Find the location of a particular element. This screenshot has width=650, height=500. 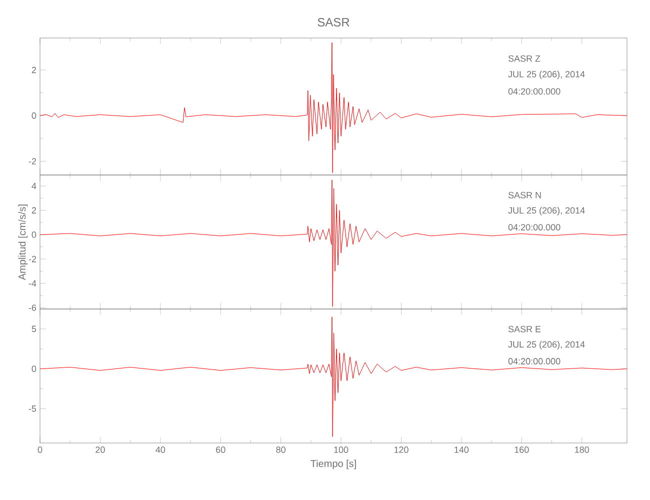

y-tick-label: -5 is located at coordinates (32, 409).